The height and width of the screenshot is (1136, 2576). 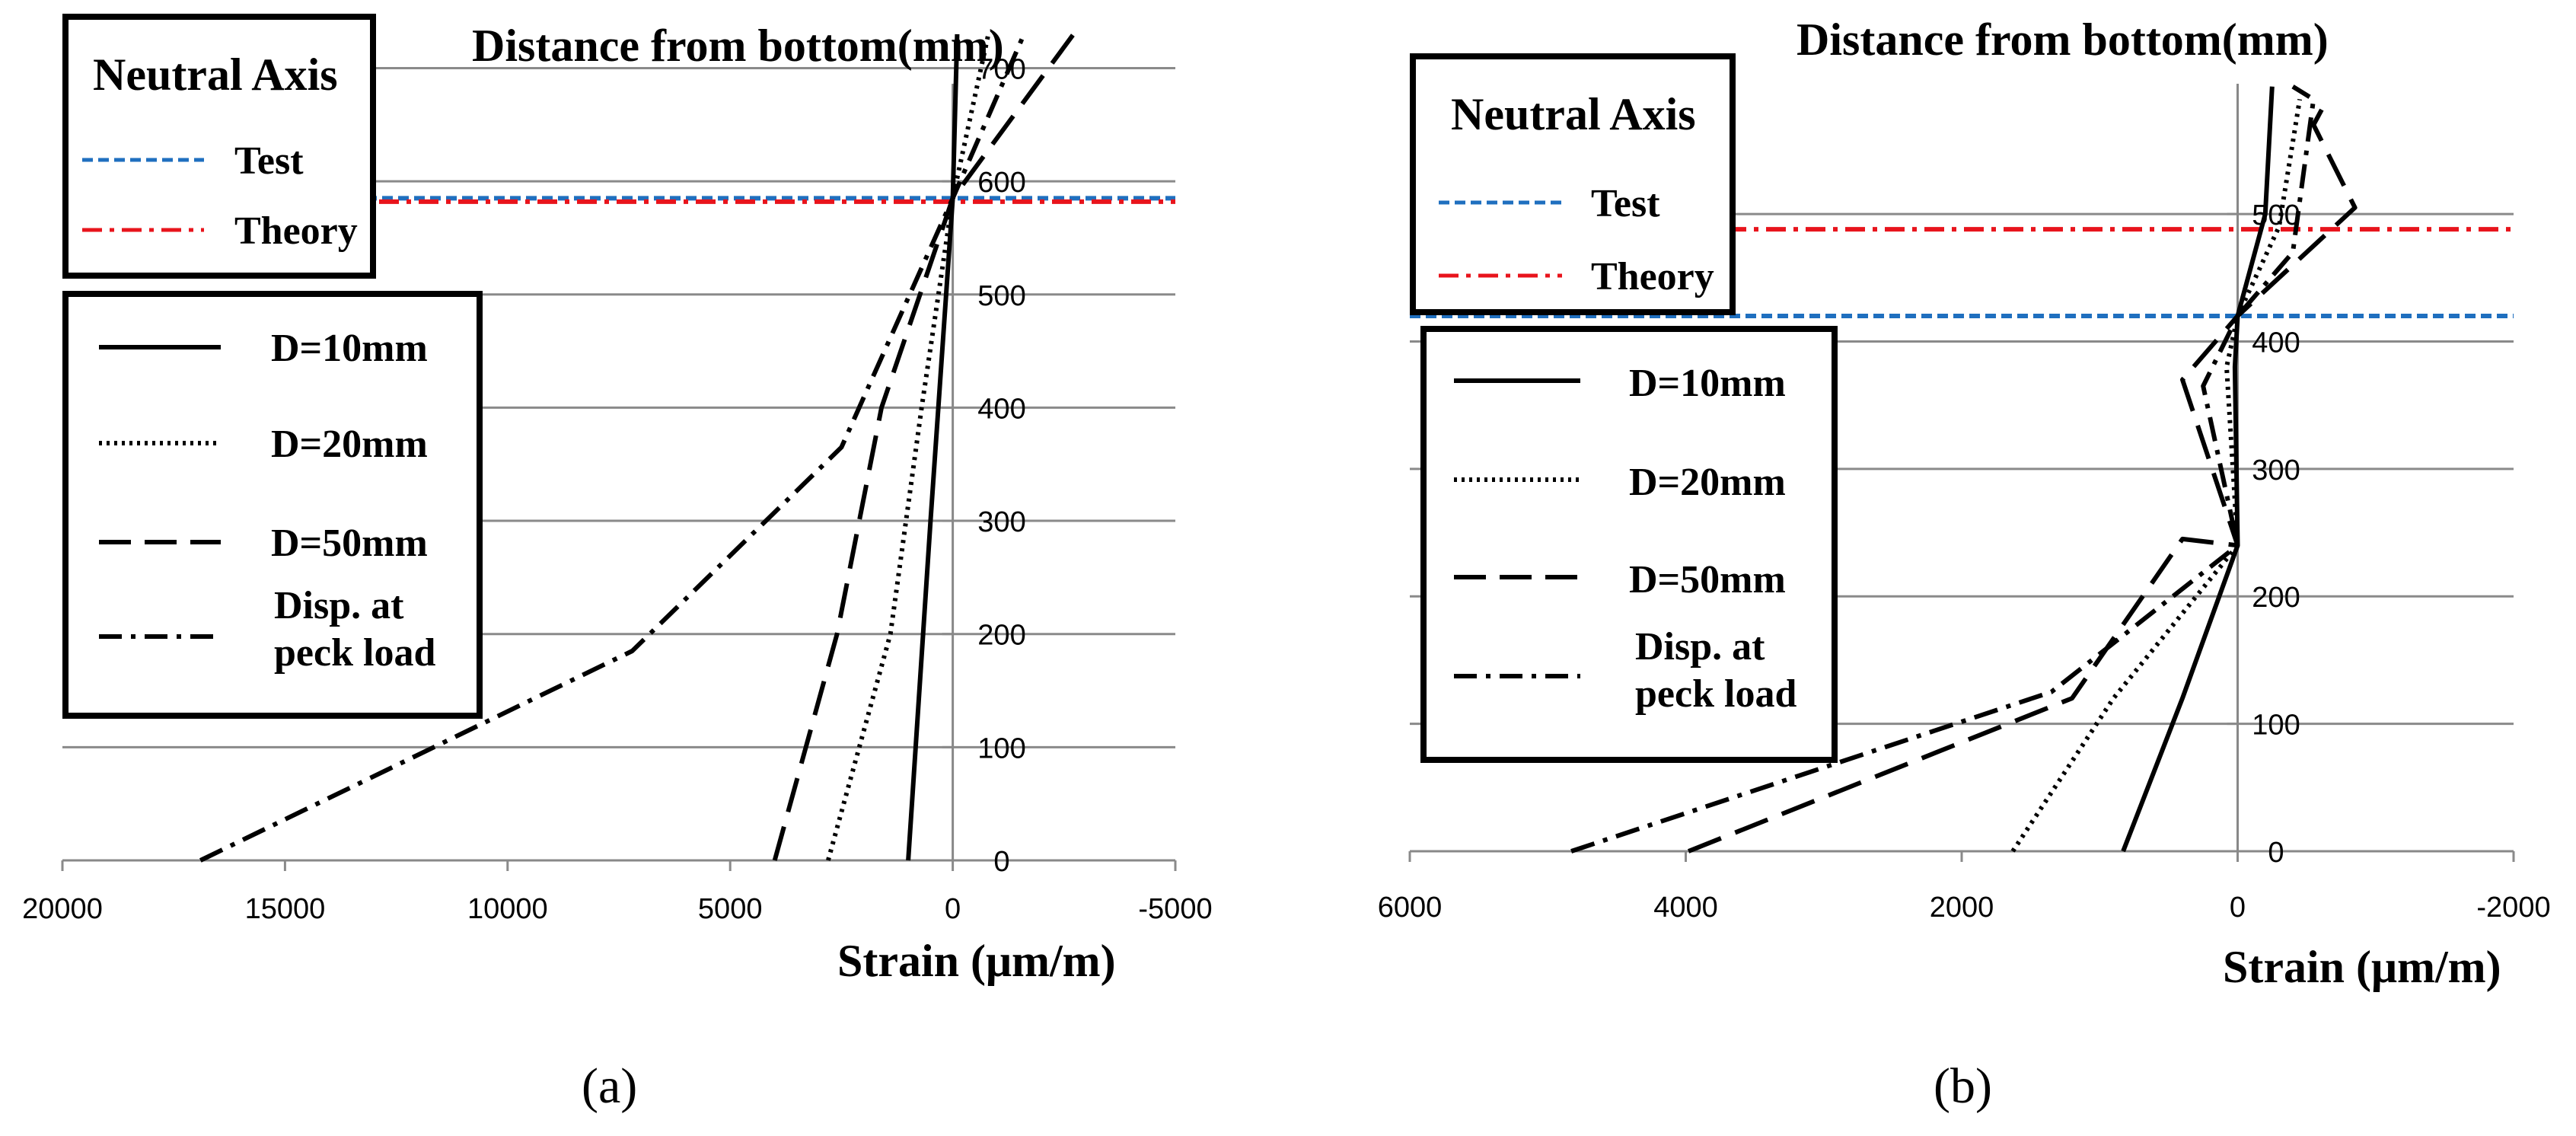 I want to click on series-d-20mm, so click(x=908, y=447).